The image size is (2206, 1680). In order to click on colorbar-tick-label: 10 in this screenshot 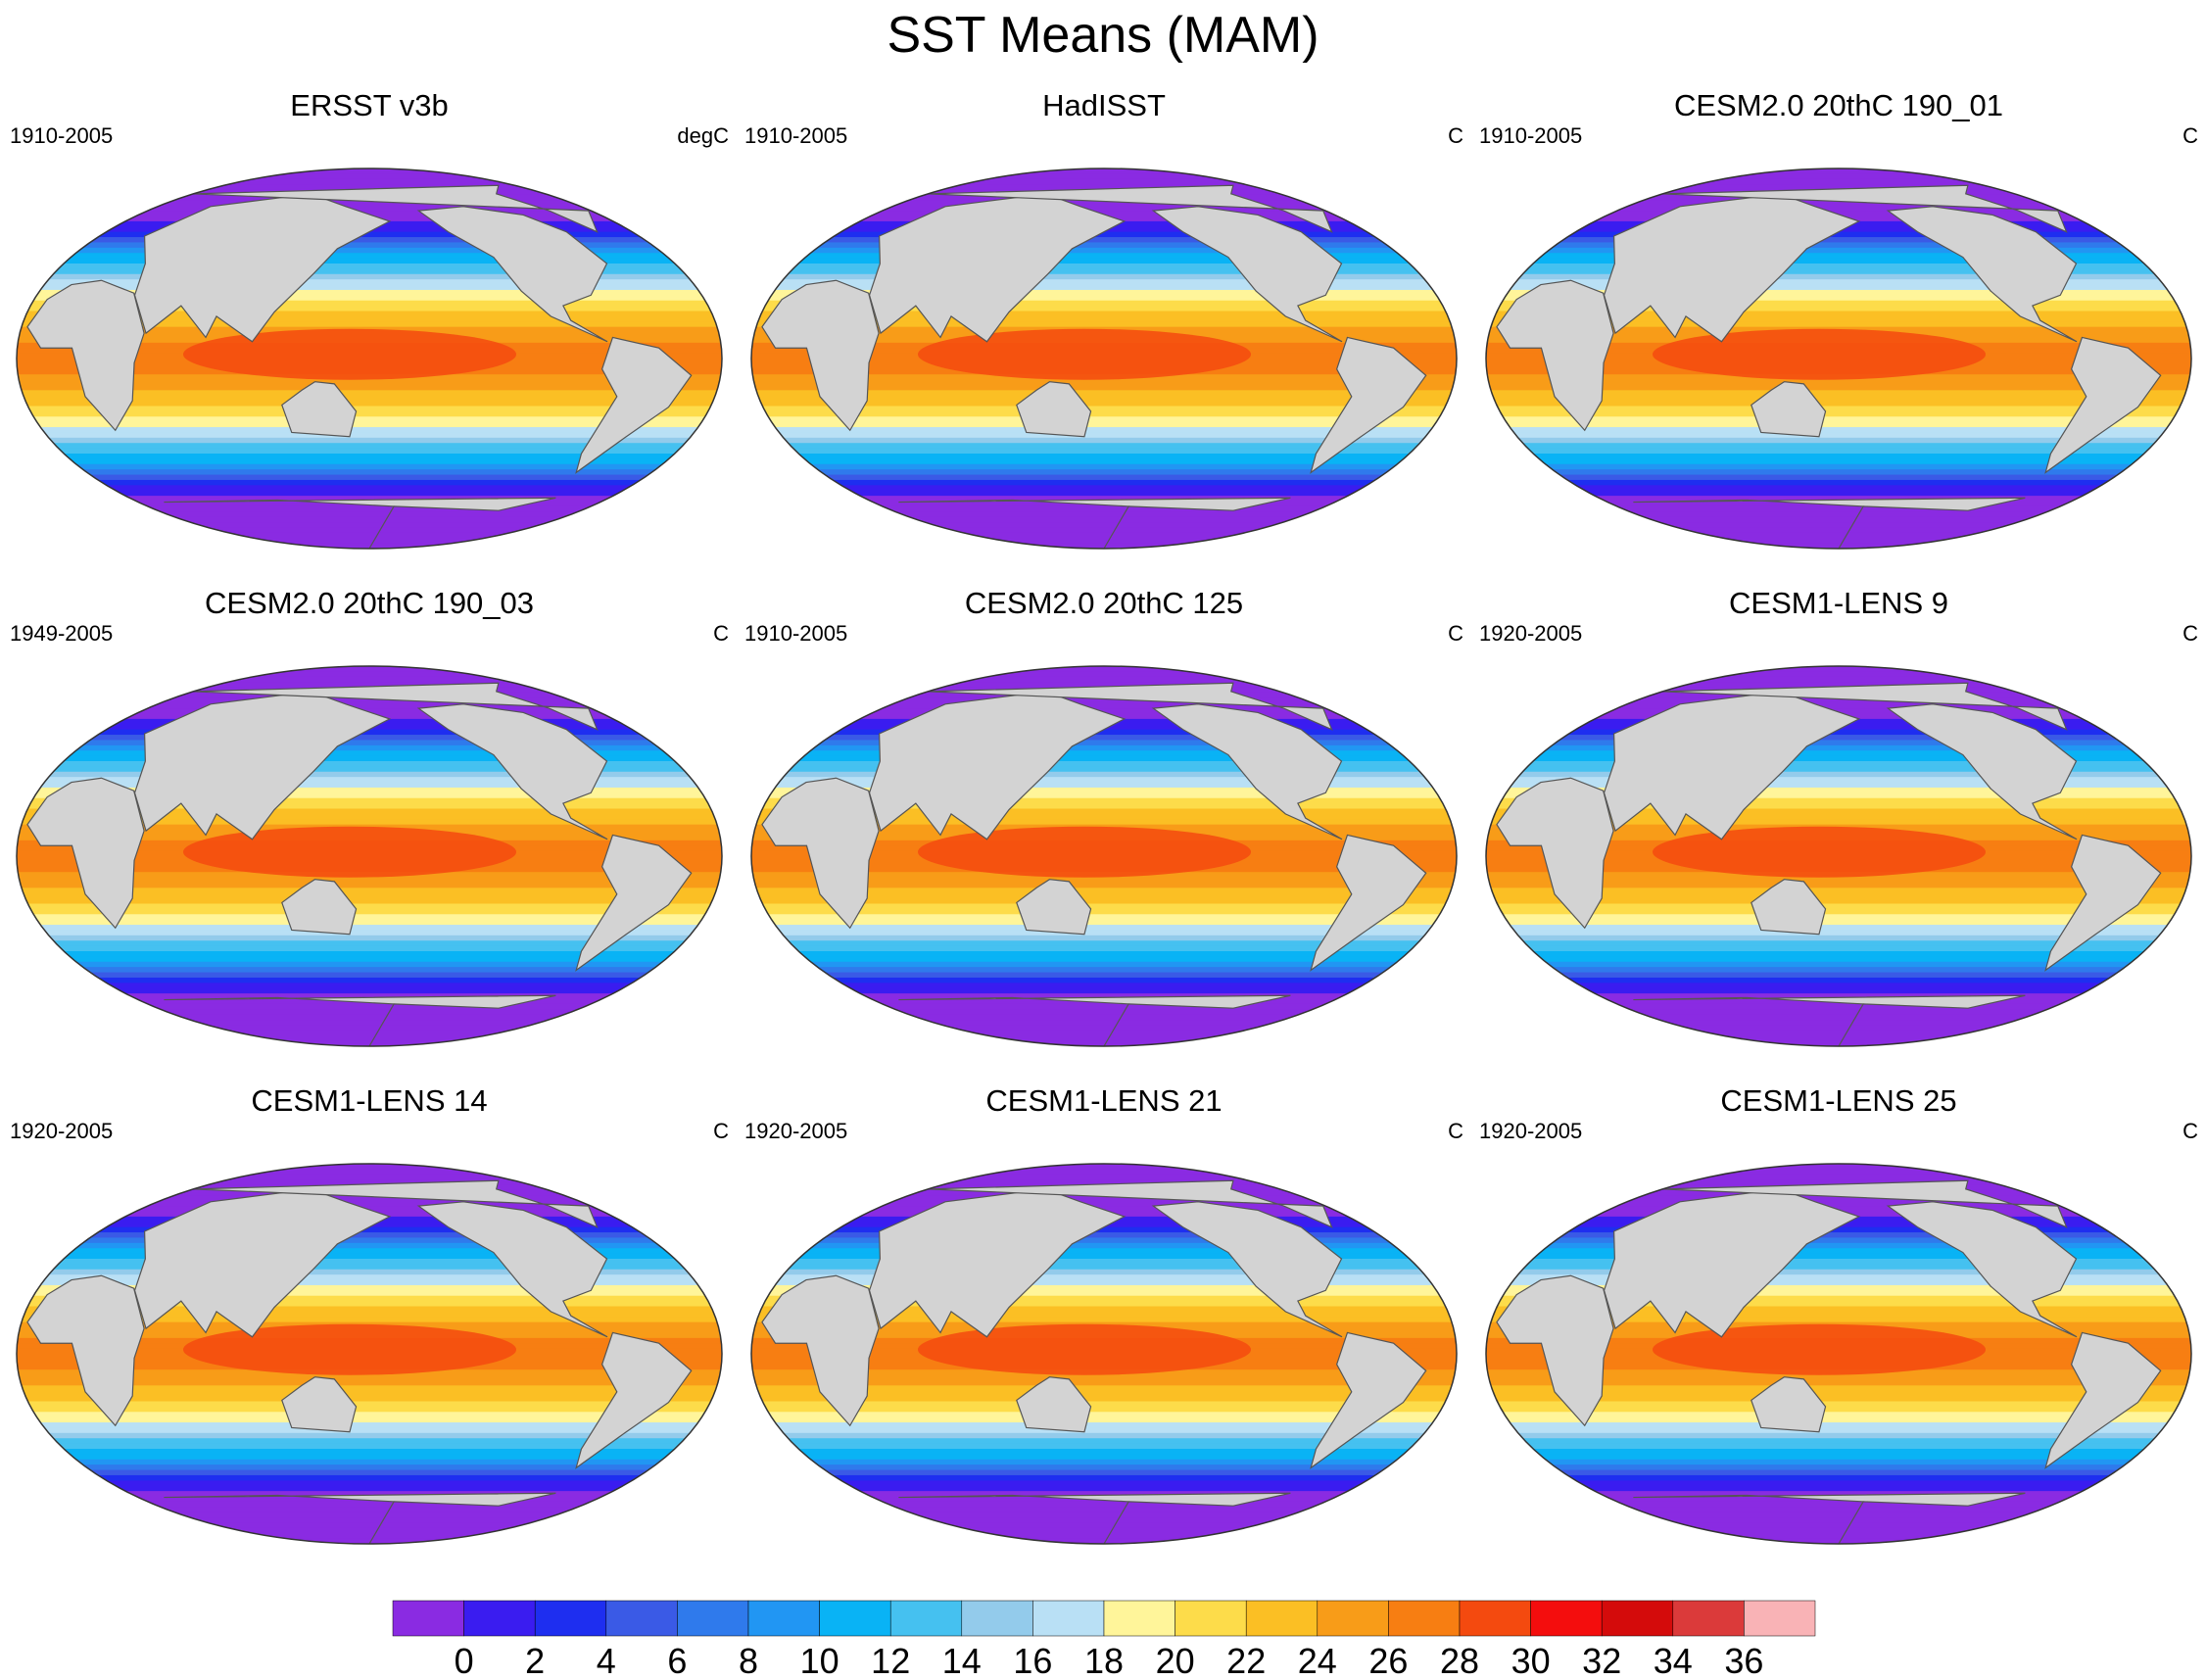, I will do `click(819, 1660)`.